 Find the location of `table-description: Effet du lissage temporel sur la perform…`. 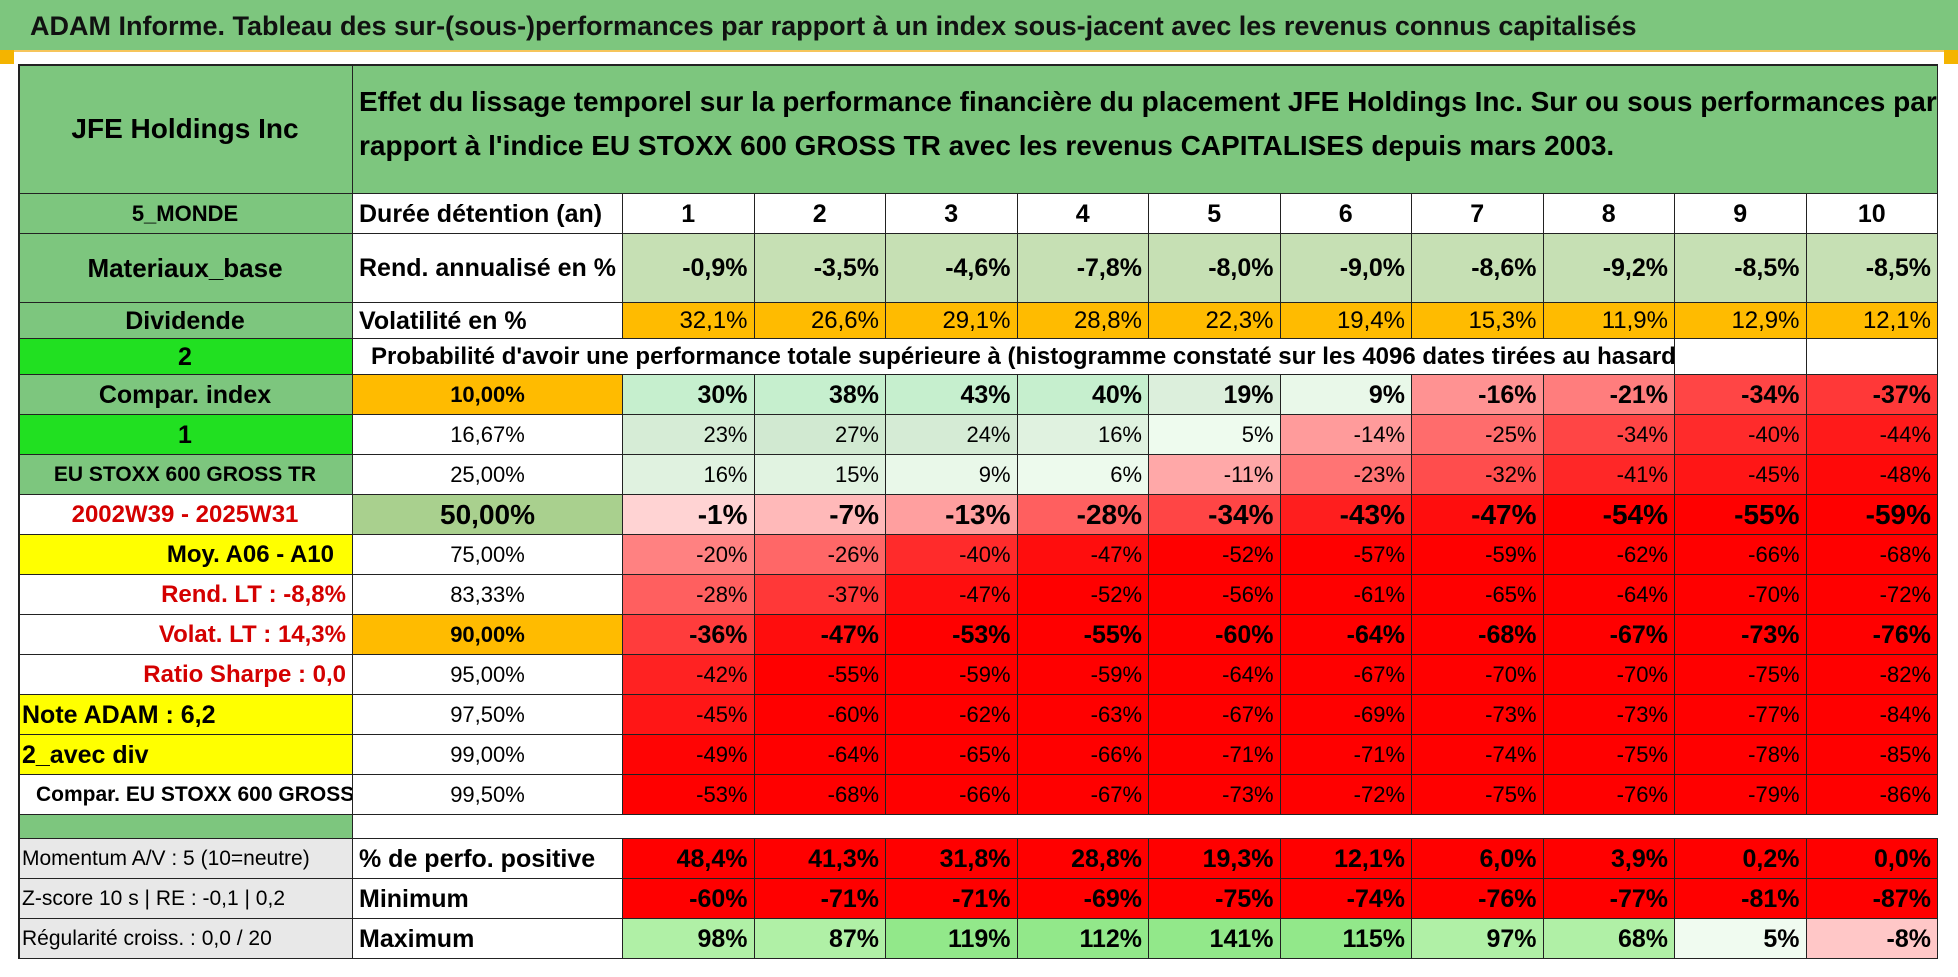

table-description: Effet du lissage temporel sur la perform… is located at coordinates (1145, 129).